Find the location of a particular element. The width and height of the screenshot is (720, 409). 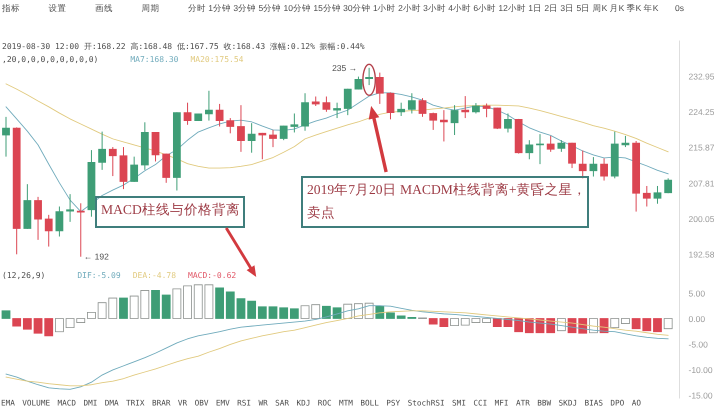

y-tick-label: 0.00 is located at coordinates (697, 319).